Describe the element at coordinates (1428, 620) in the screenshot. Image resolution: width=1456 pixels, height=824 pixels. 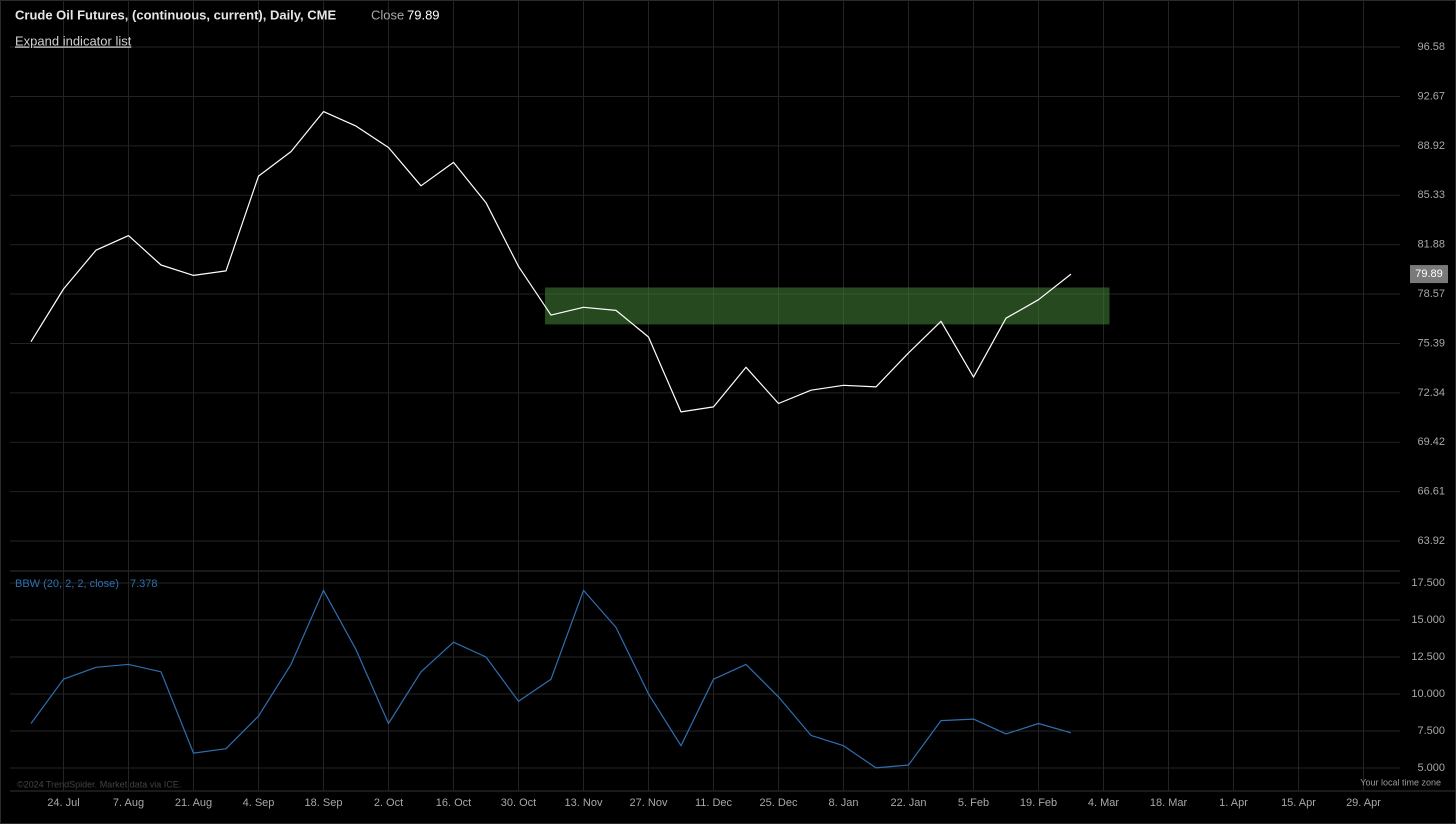
I see `y-tick-label: 15.000` at that location.